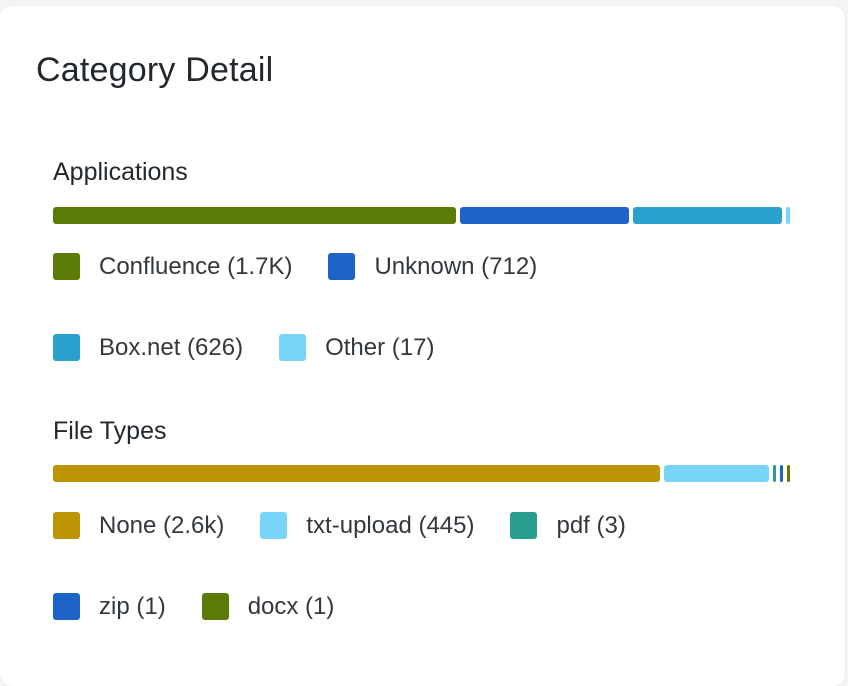 This screenshot has height=686, width=848. Describe the element at coordinates (380, 347) in the screenshot. I see `legend-label: Other (17)` at that location.